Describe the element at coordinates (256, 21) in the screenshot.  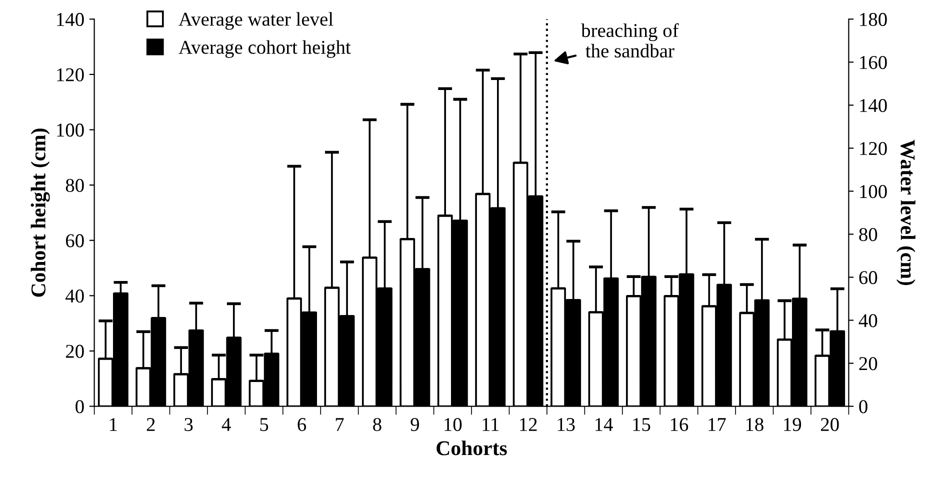
I see `legend-label: Average water level` at that location.